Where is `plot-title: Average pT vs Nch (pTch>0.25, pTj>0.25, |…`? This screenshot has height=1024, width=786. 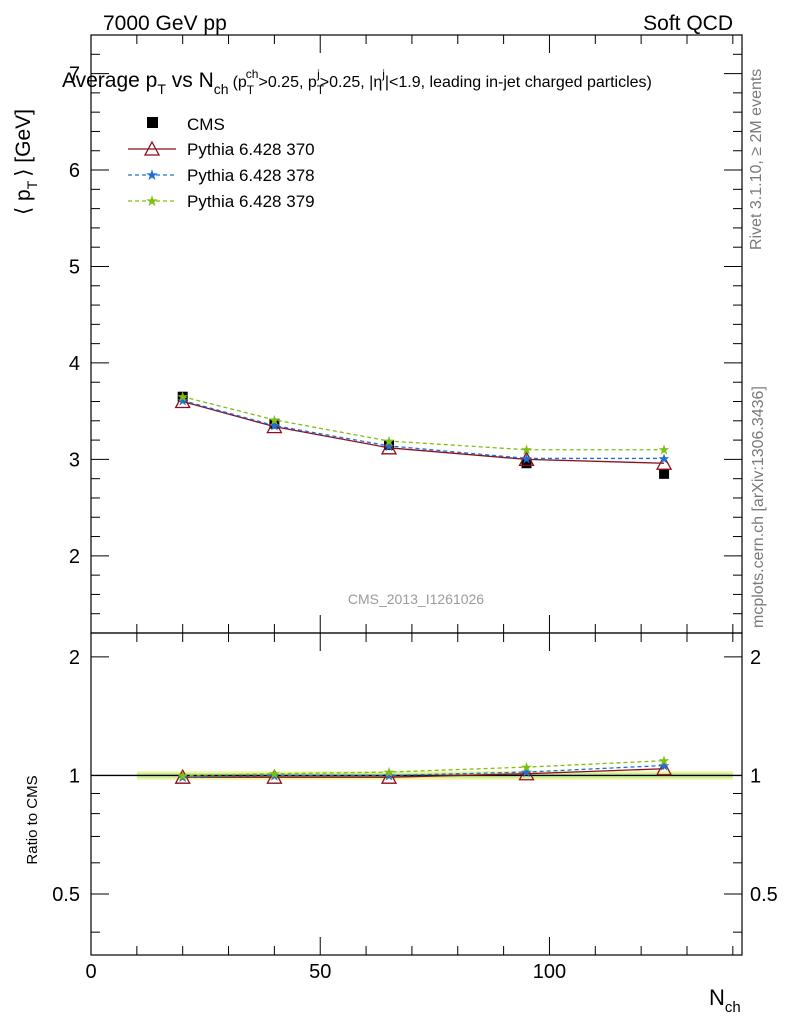 plot-title: Average pT vs Nch (pTch>0.25, pTj>0.25, |… is located at coordinates (357, 82).